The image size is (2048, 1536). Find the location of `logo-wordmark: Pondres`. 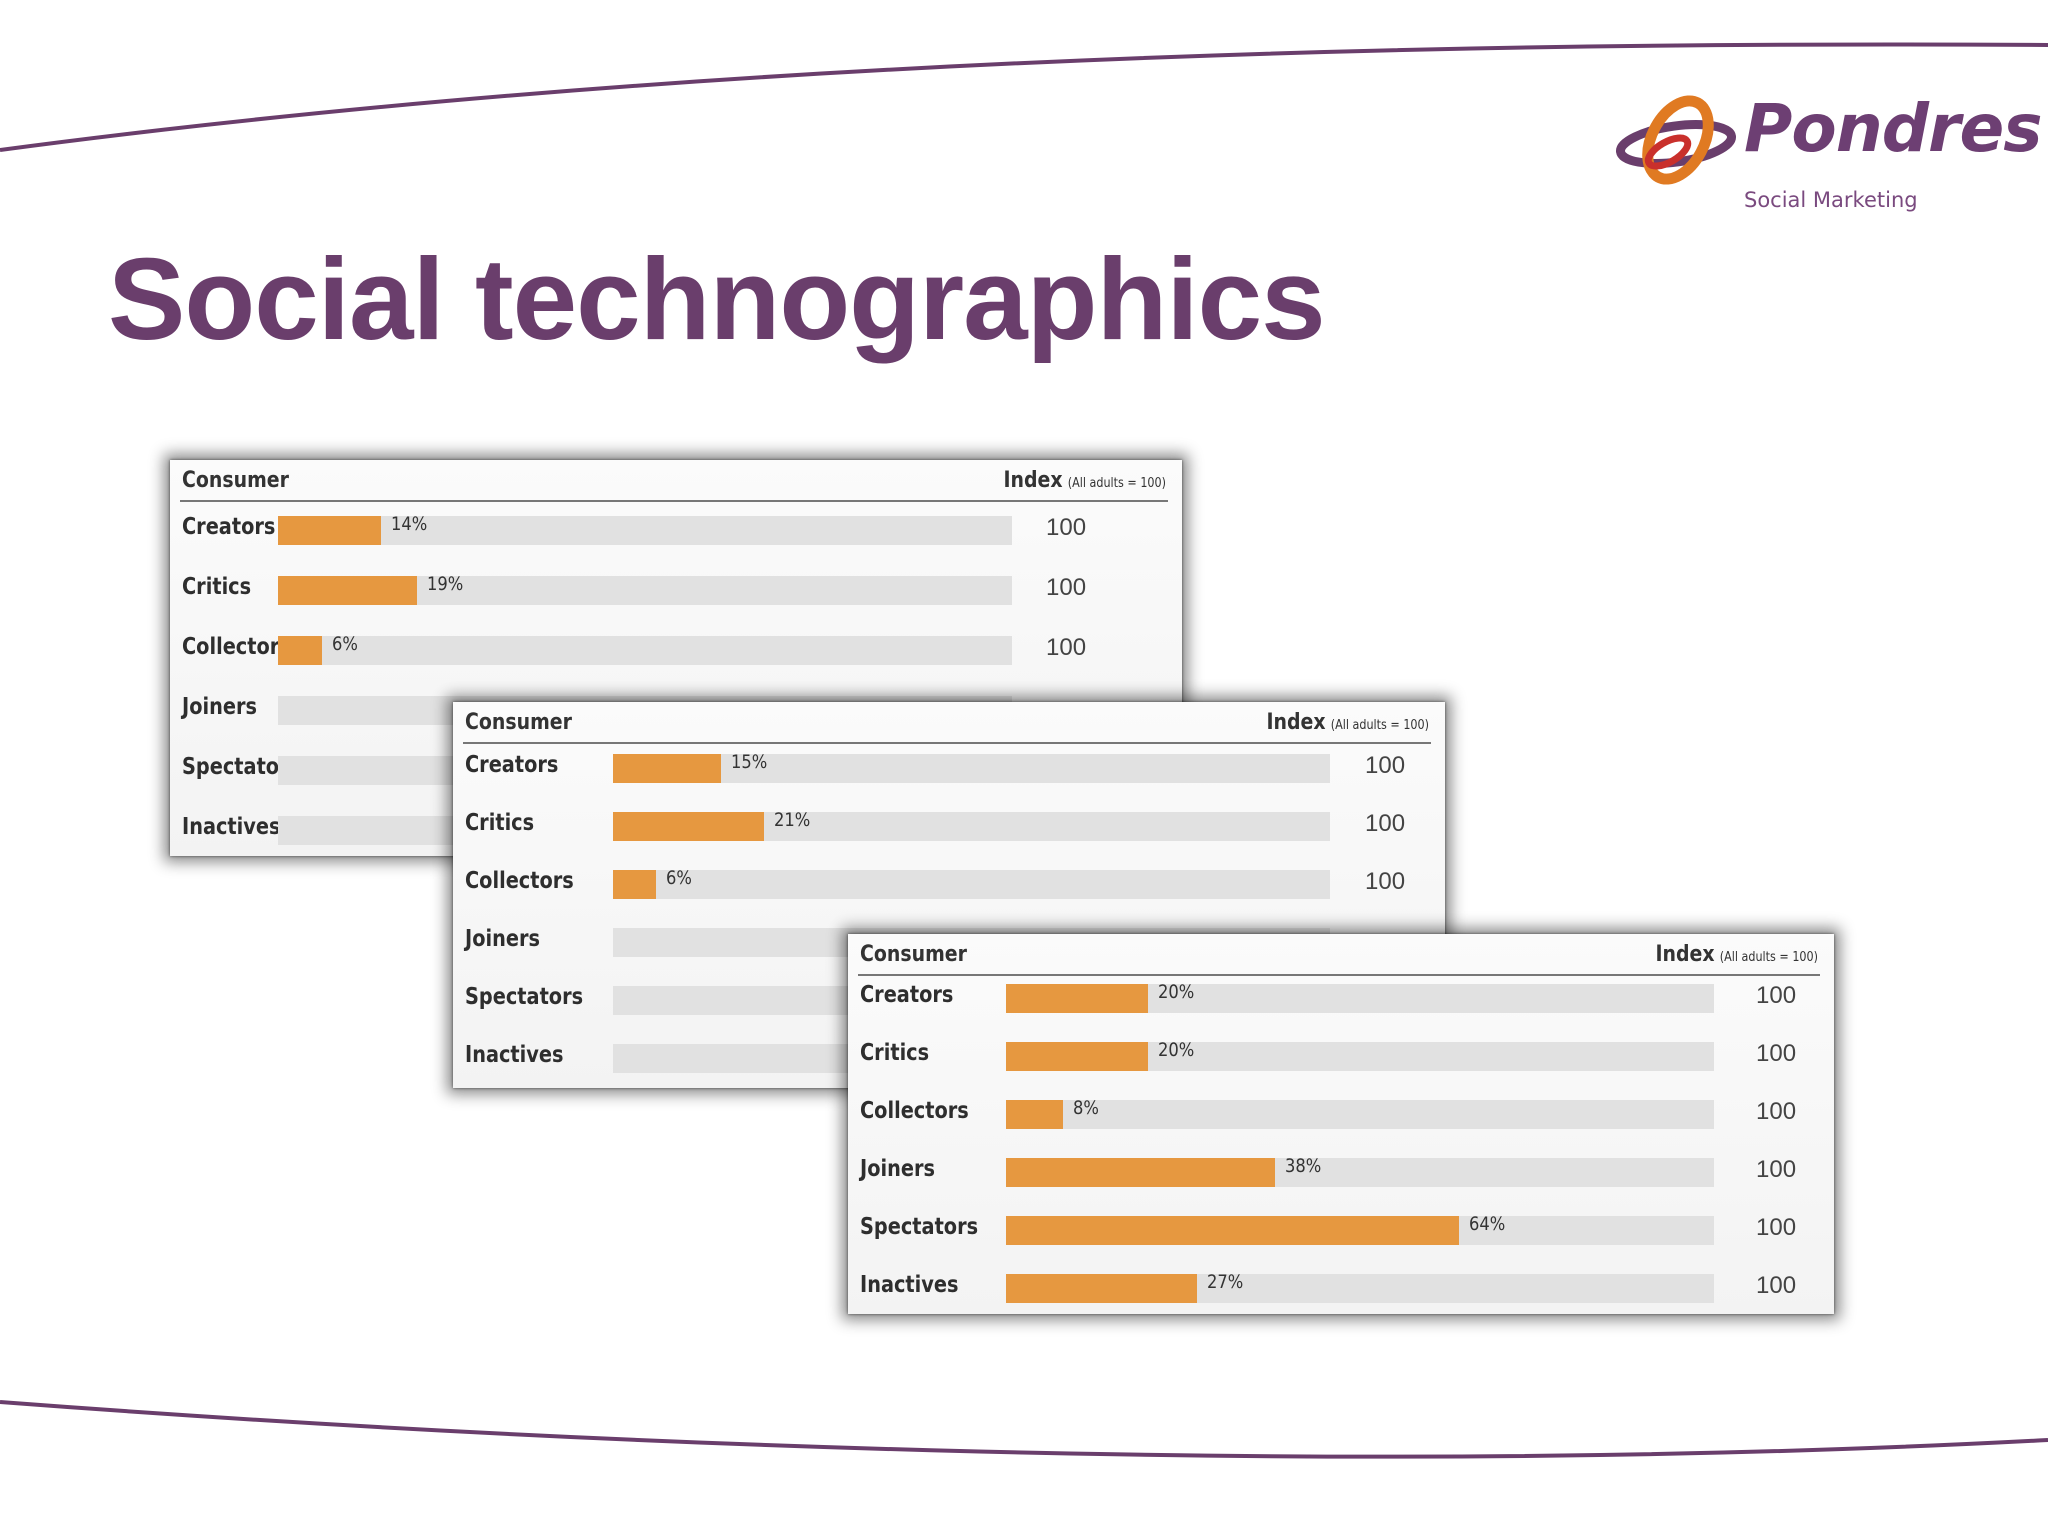

logo-wordmark: Pondres is located at coordinates (1893, 128).